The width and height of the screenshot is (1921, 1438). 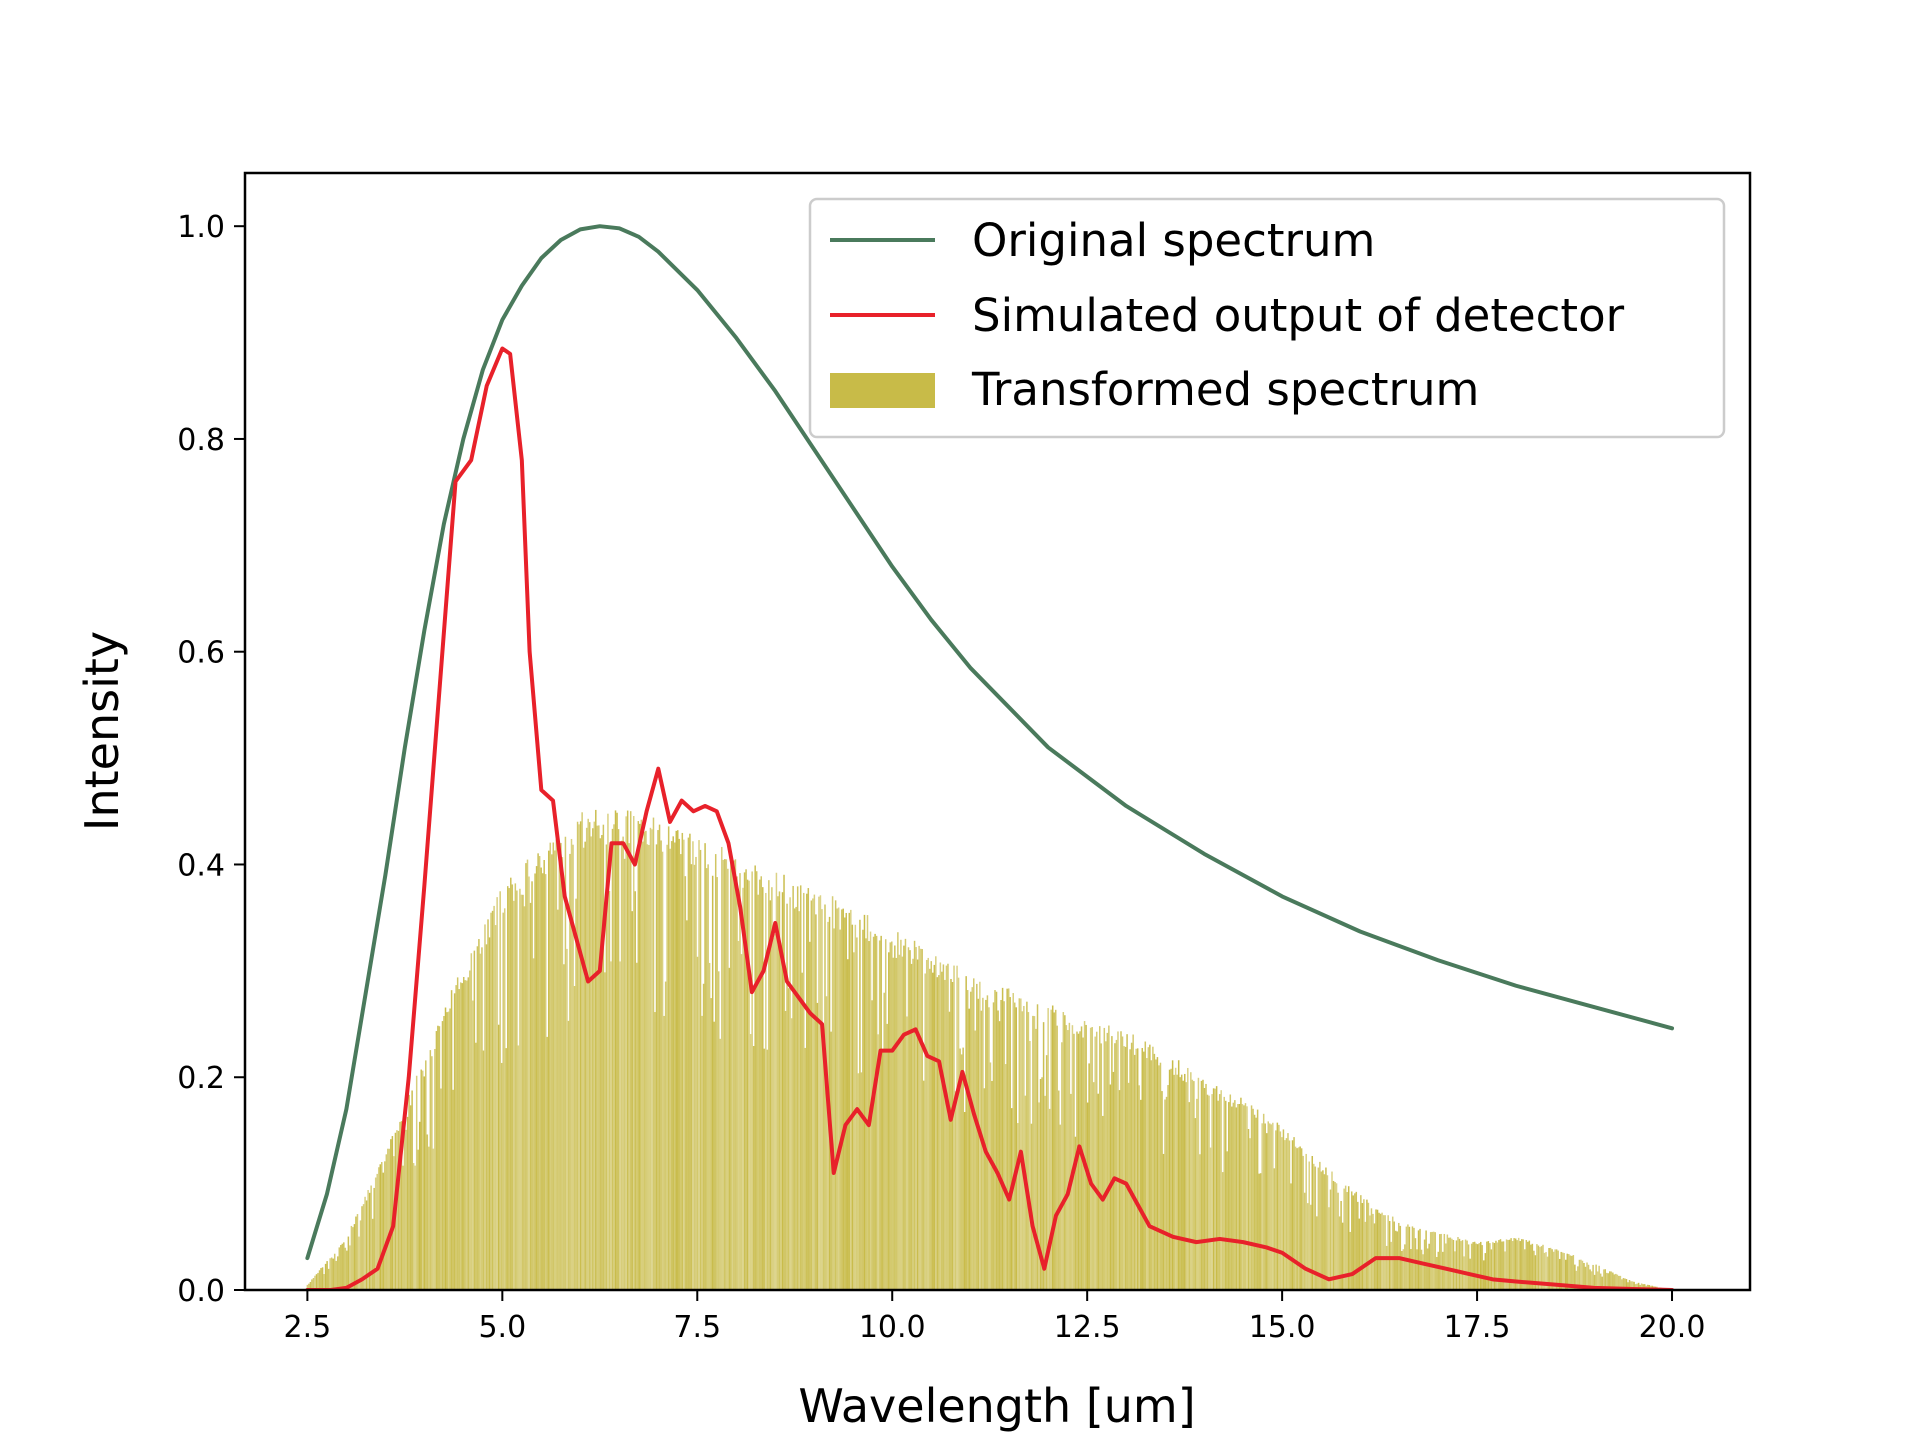 What do you see at coordinates (1298, 315) in the screenshot?
I see `legend-label-simulated-output: Simulated output of detector` at bounding box center [1298, 315].